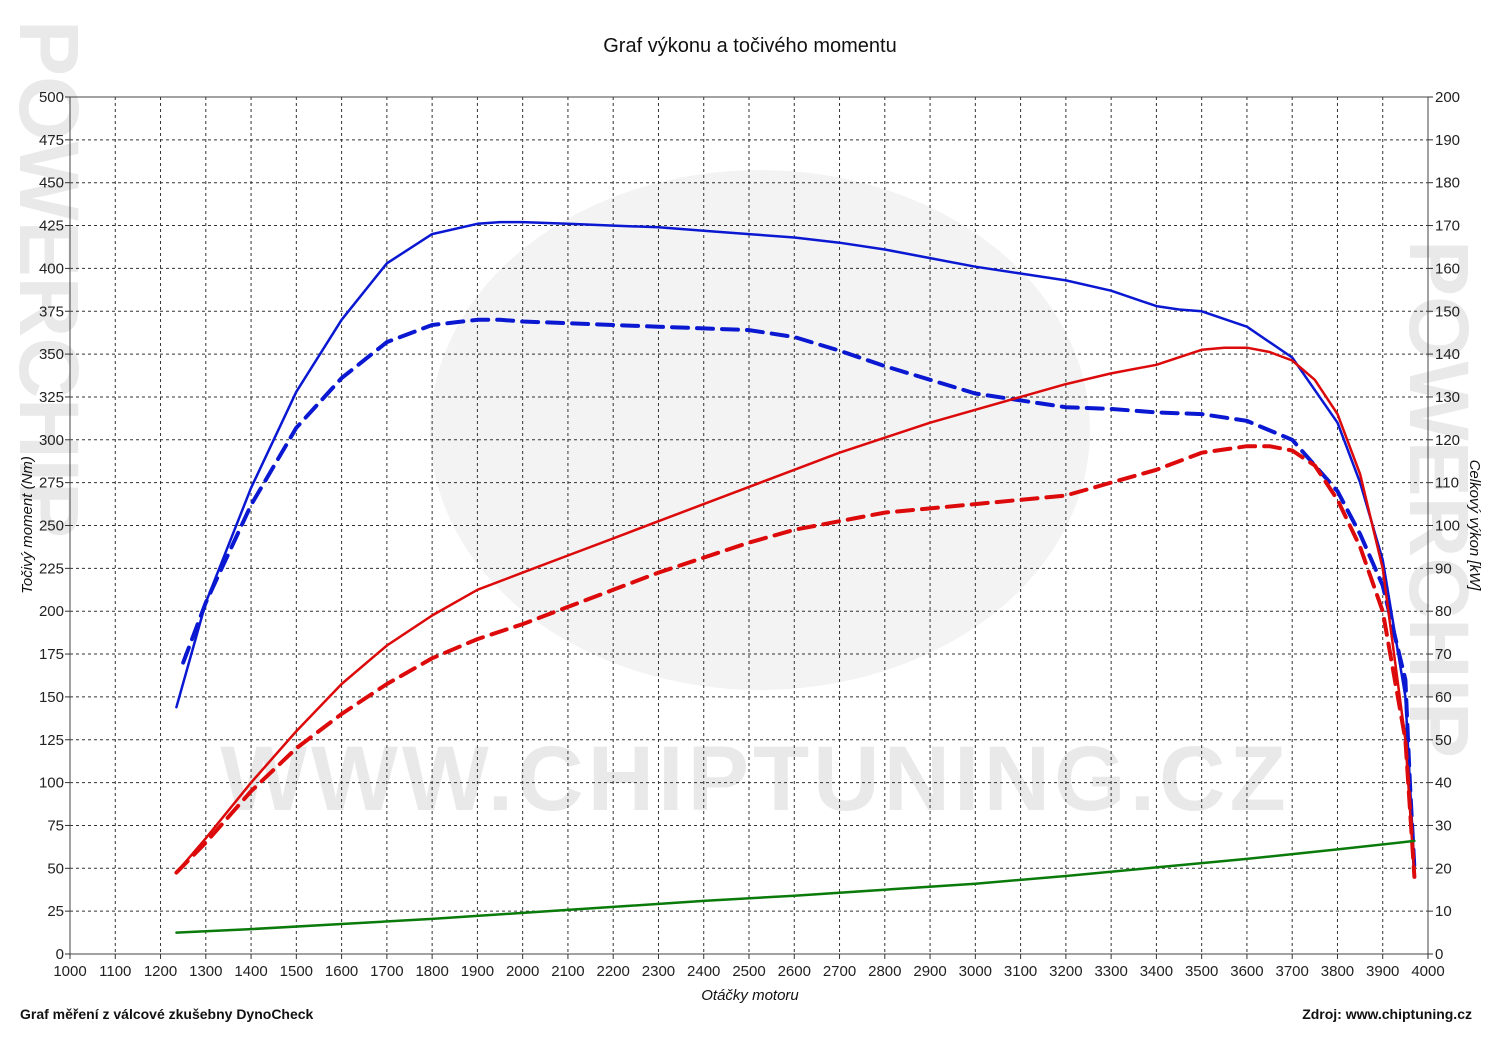 The image size is (1500, 1040). What do you see at coordinates (567, 971) in the screenshot?
I see `x-tick-label: 2100` at bounding box center [567, 971].